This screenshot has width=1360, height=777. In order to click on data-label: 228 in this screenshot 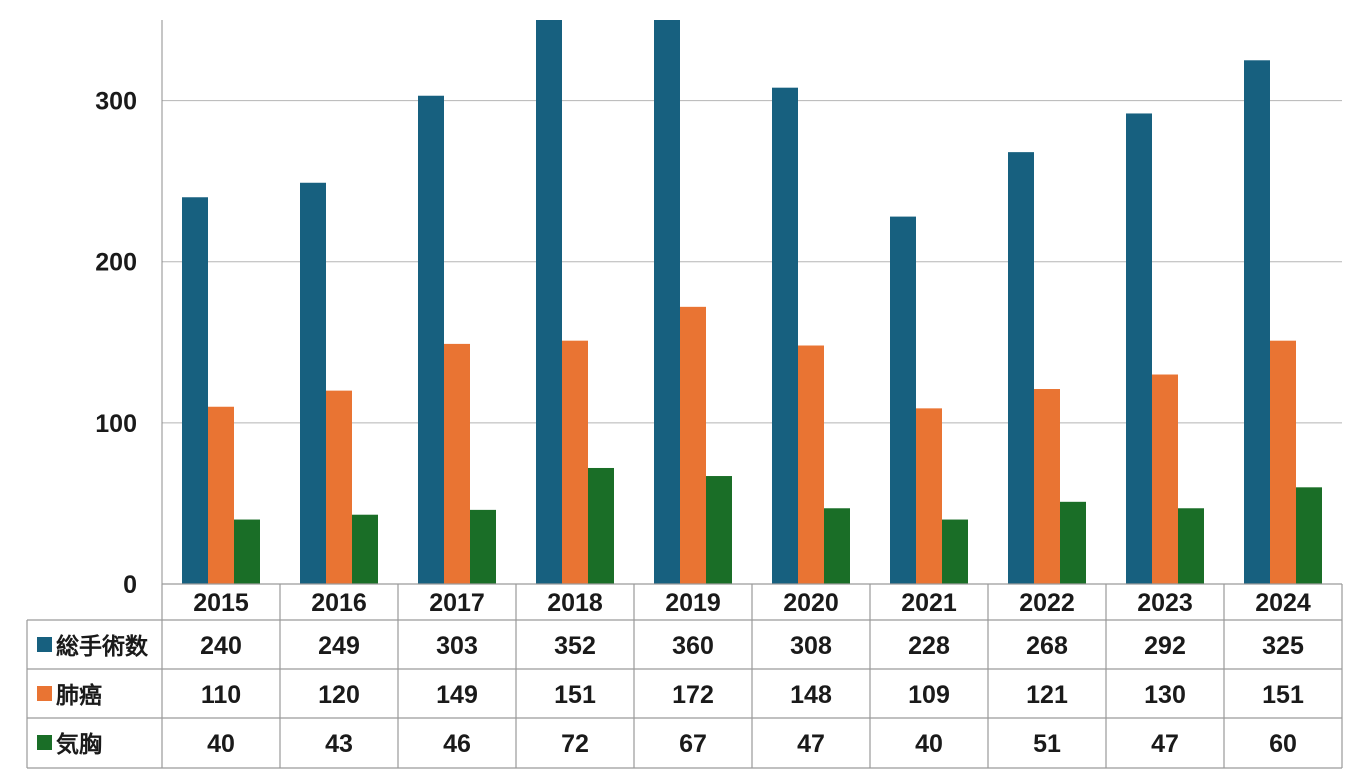, I will do `click(929, 646)`.